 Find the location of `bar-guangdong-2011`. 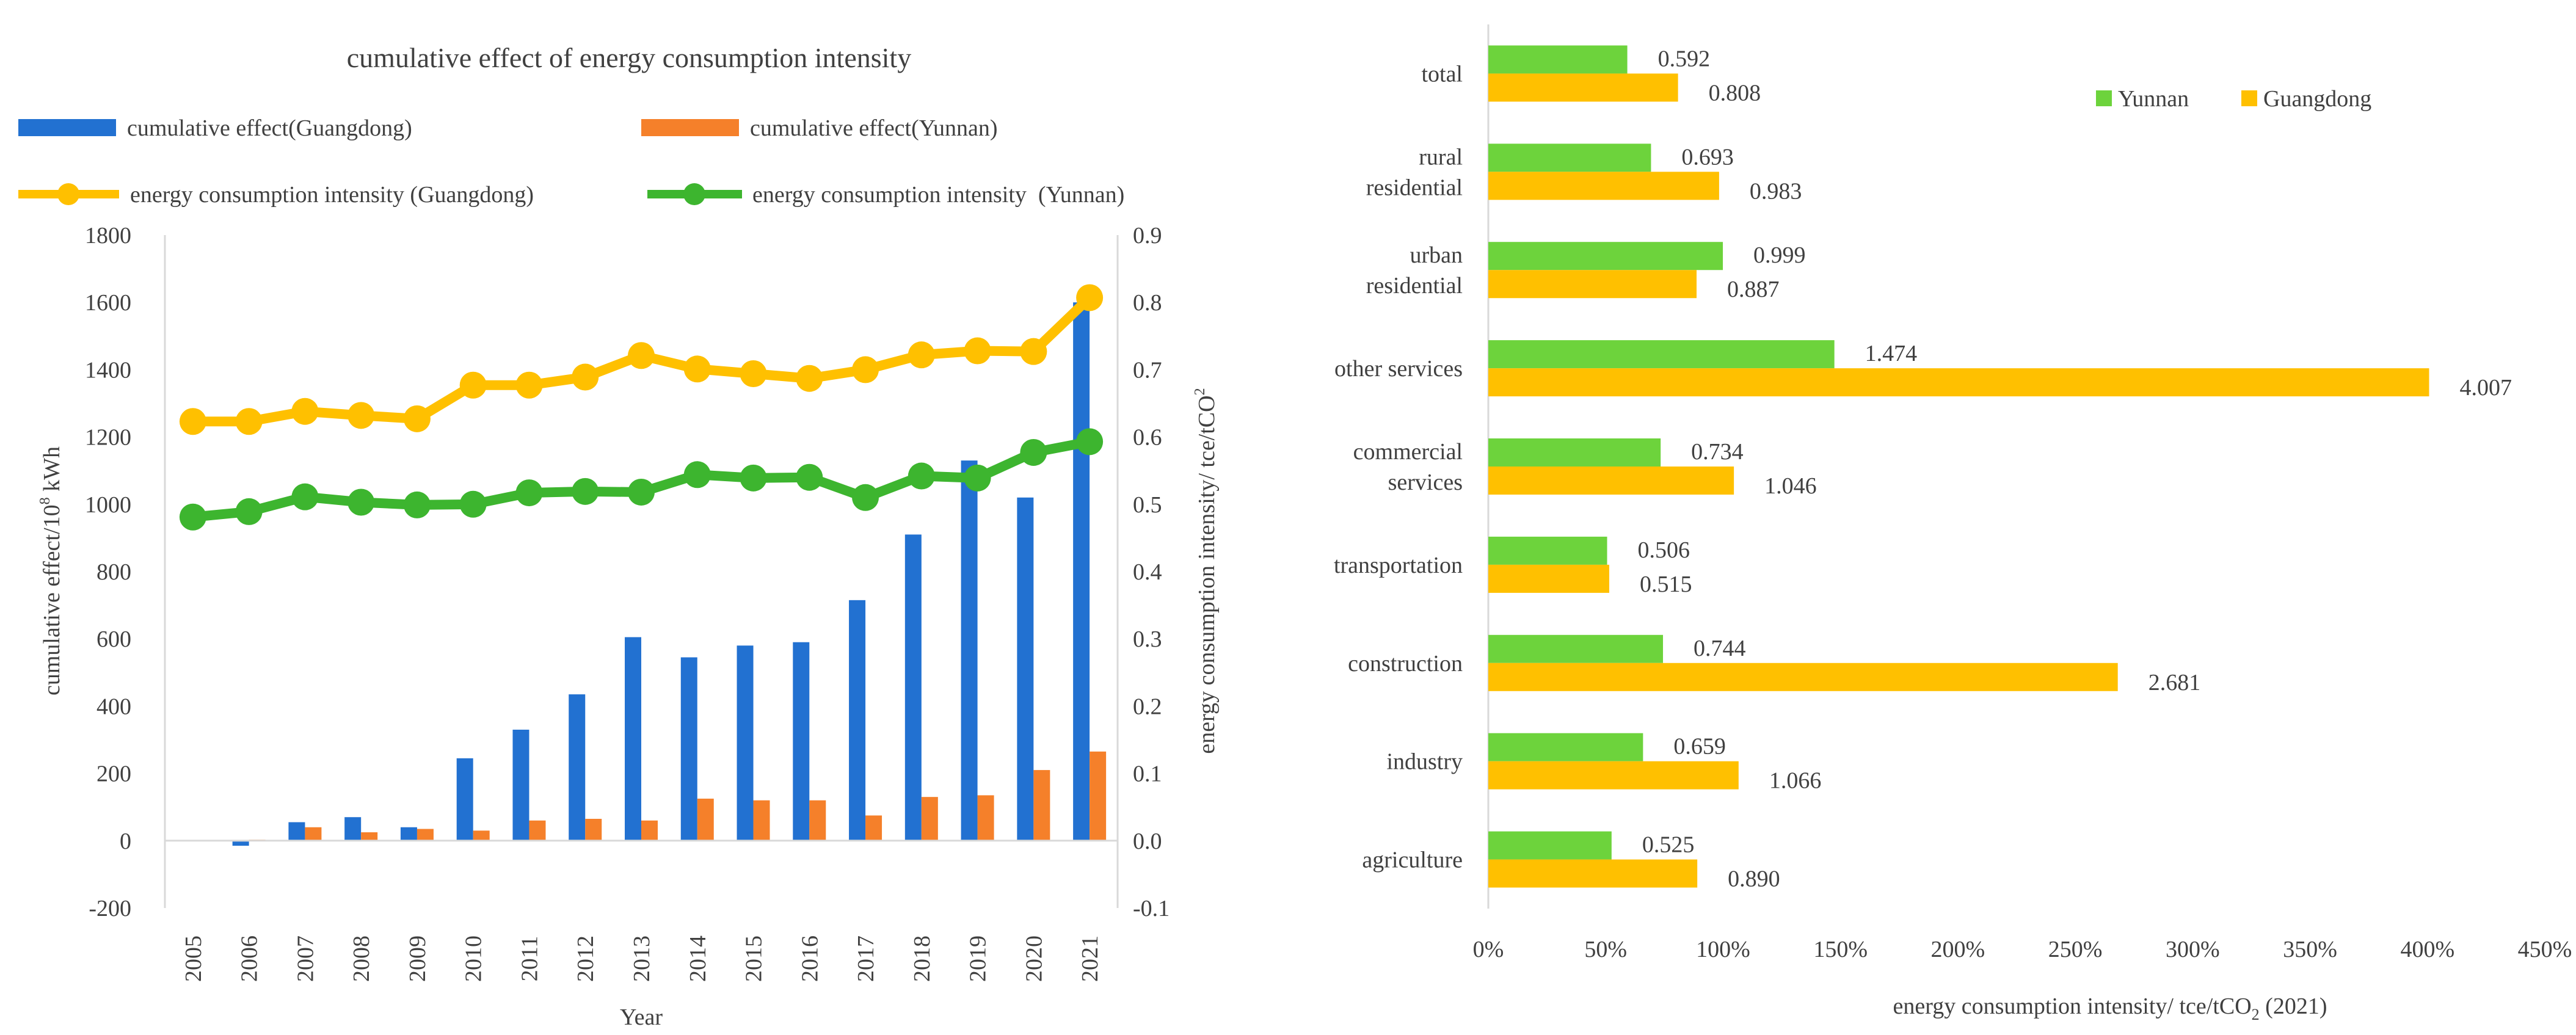

bar-guangdong-2011 is located at coordinates (520, 785).